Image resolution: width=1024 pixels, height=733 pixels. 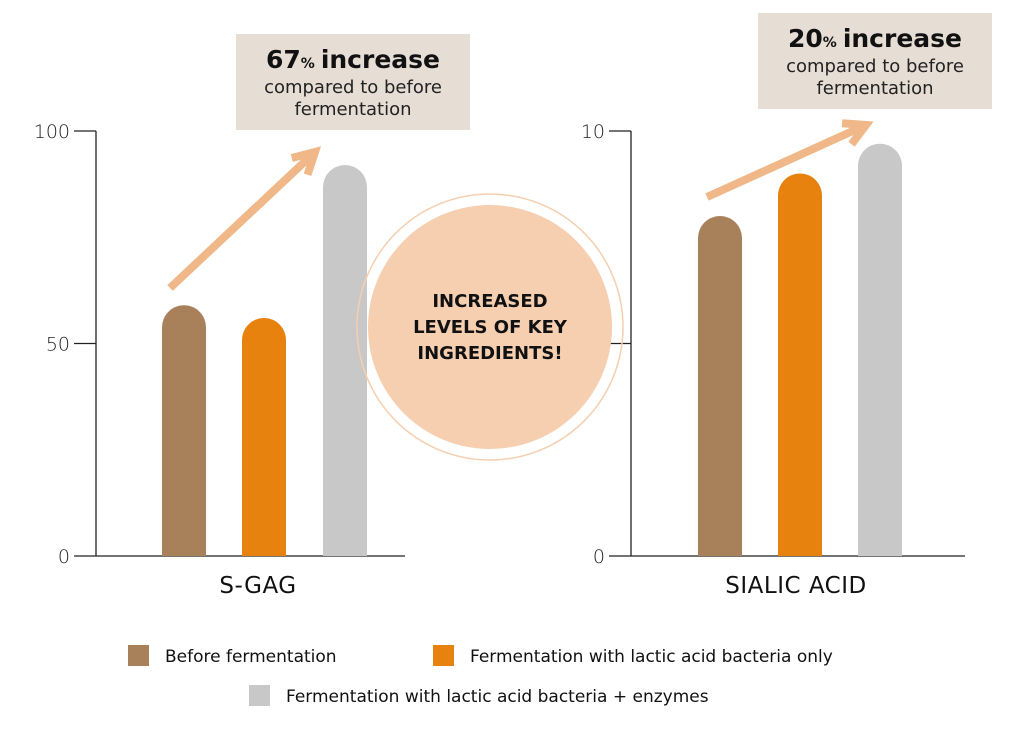 I want to click on y-tick-label: 100, so click(x=52, y=132).